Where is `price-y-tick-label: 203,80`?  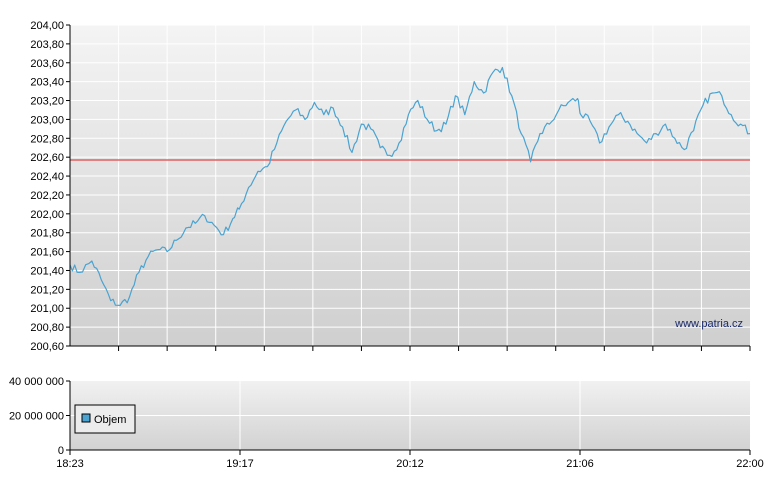 price-y-tick-label: 203,80 is located at coordinates (47, 45).